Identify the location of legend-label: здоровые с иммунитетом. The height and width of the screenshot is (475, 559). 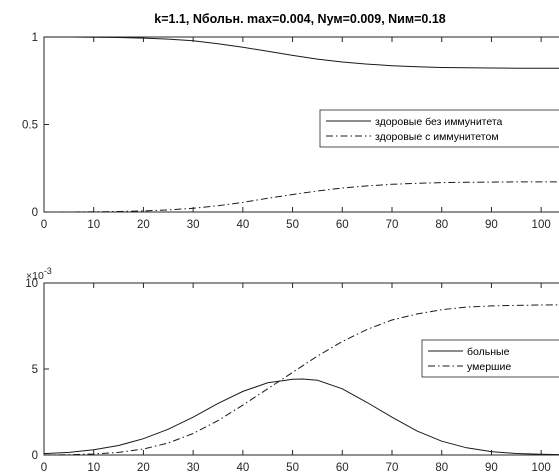
(437, 137).